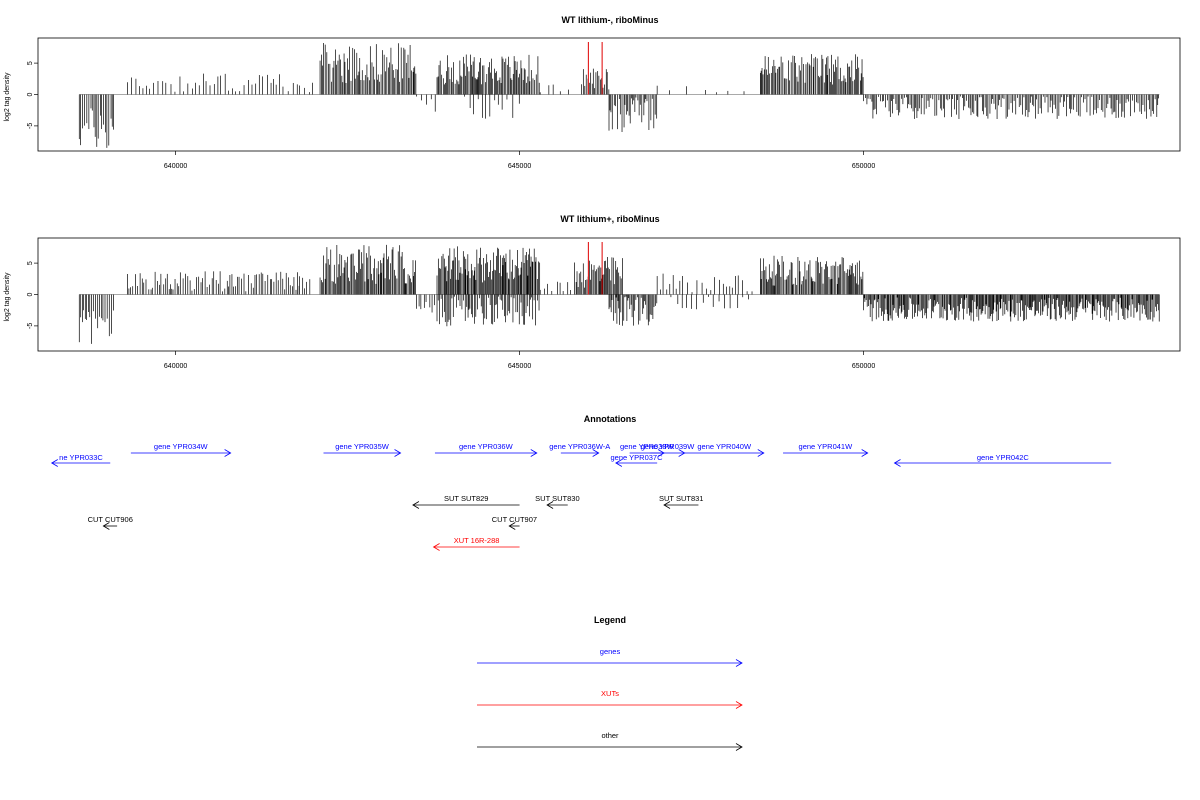 The height and width of the screenshot is (800, 1200). Describe the element at coordinates (362, 446) in the screenshot. I see `annotation-label: gene YPR035W` at that location.